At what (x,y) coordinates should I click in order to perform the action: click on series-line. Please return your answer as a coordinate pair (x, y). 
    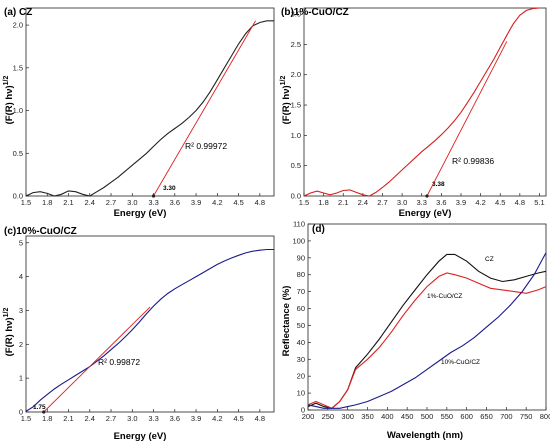
    Looking at the image, I should click on (427, 340).